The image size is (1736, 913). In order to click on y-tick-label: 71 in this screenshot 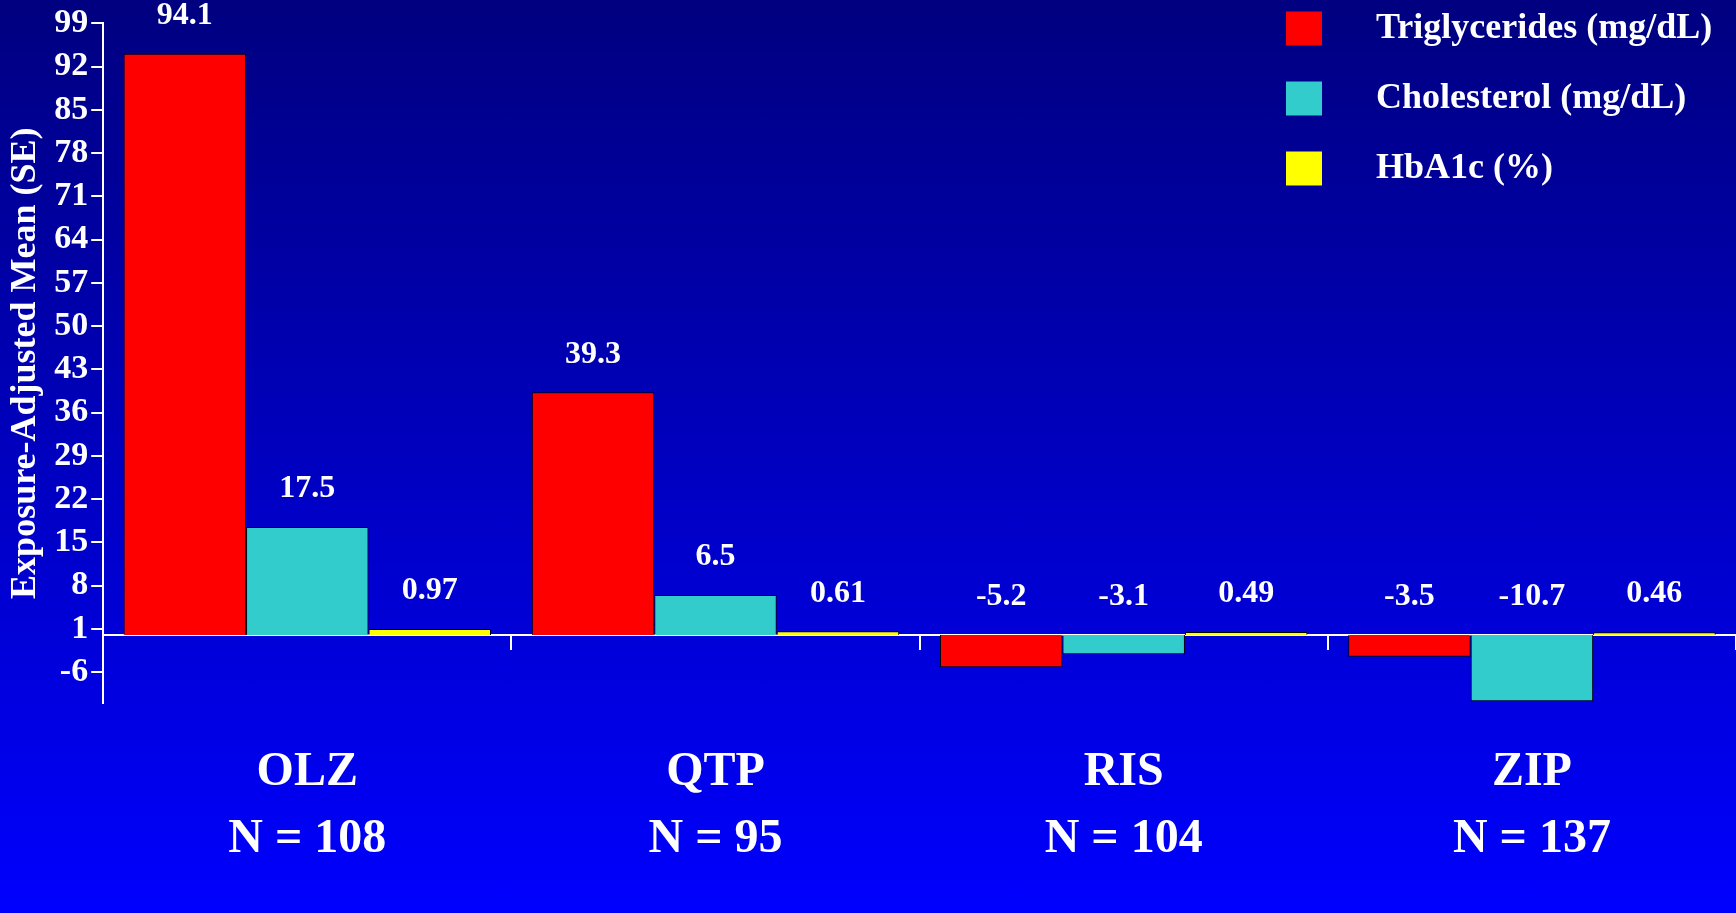, I will do `click(71, 194)`.